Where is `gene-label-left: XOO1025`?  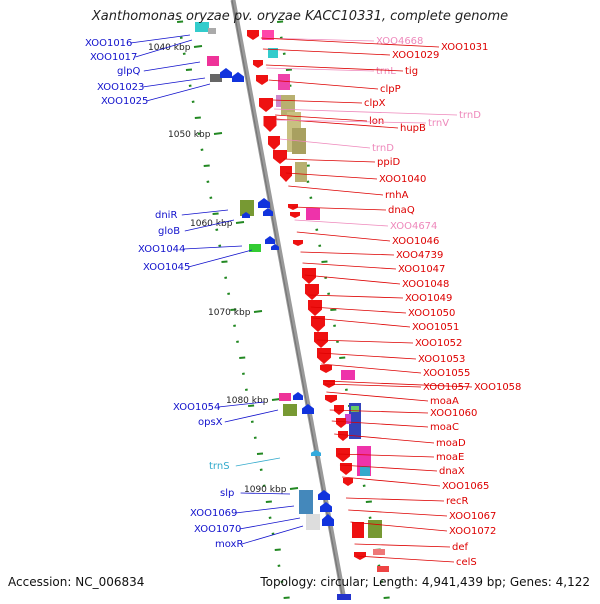 gene-label-left: XOO1025 is located at coordinates (124, 101).